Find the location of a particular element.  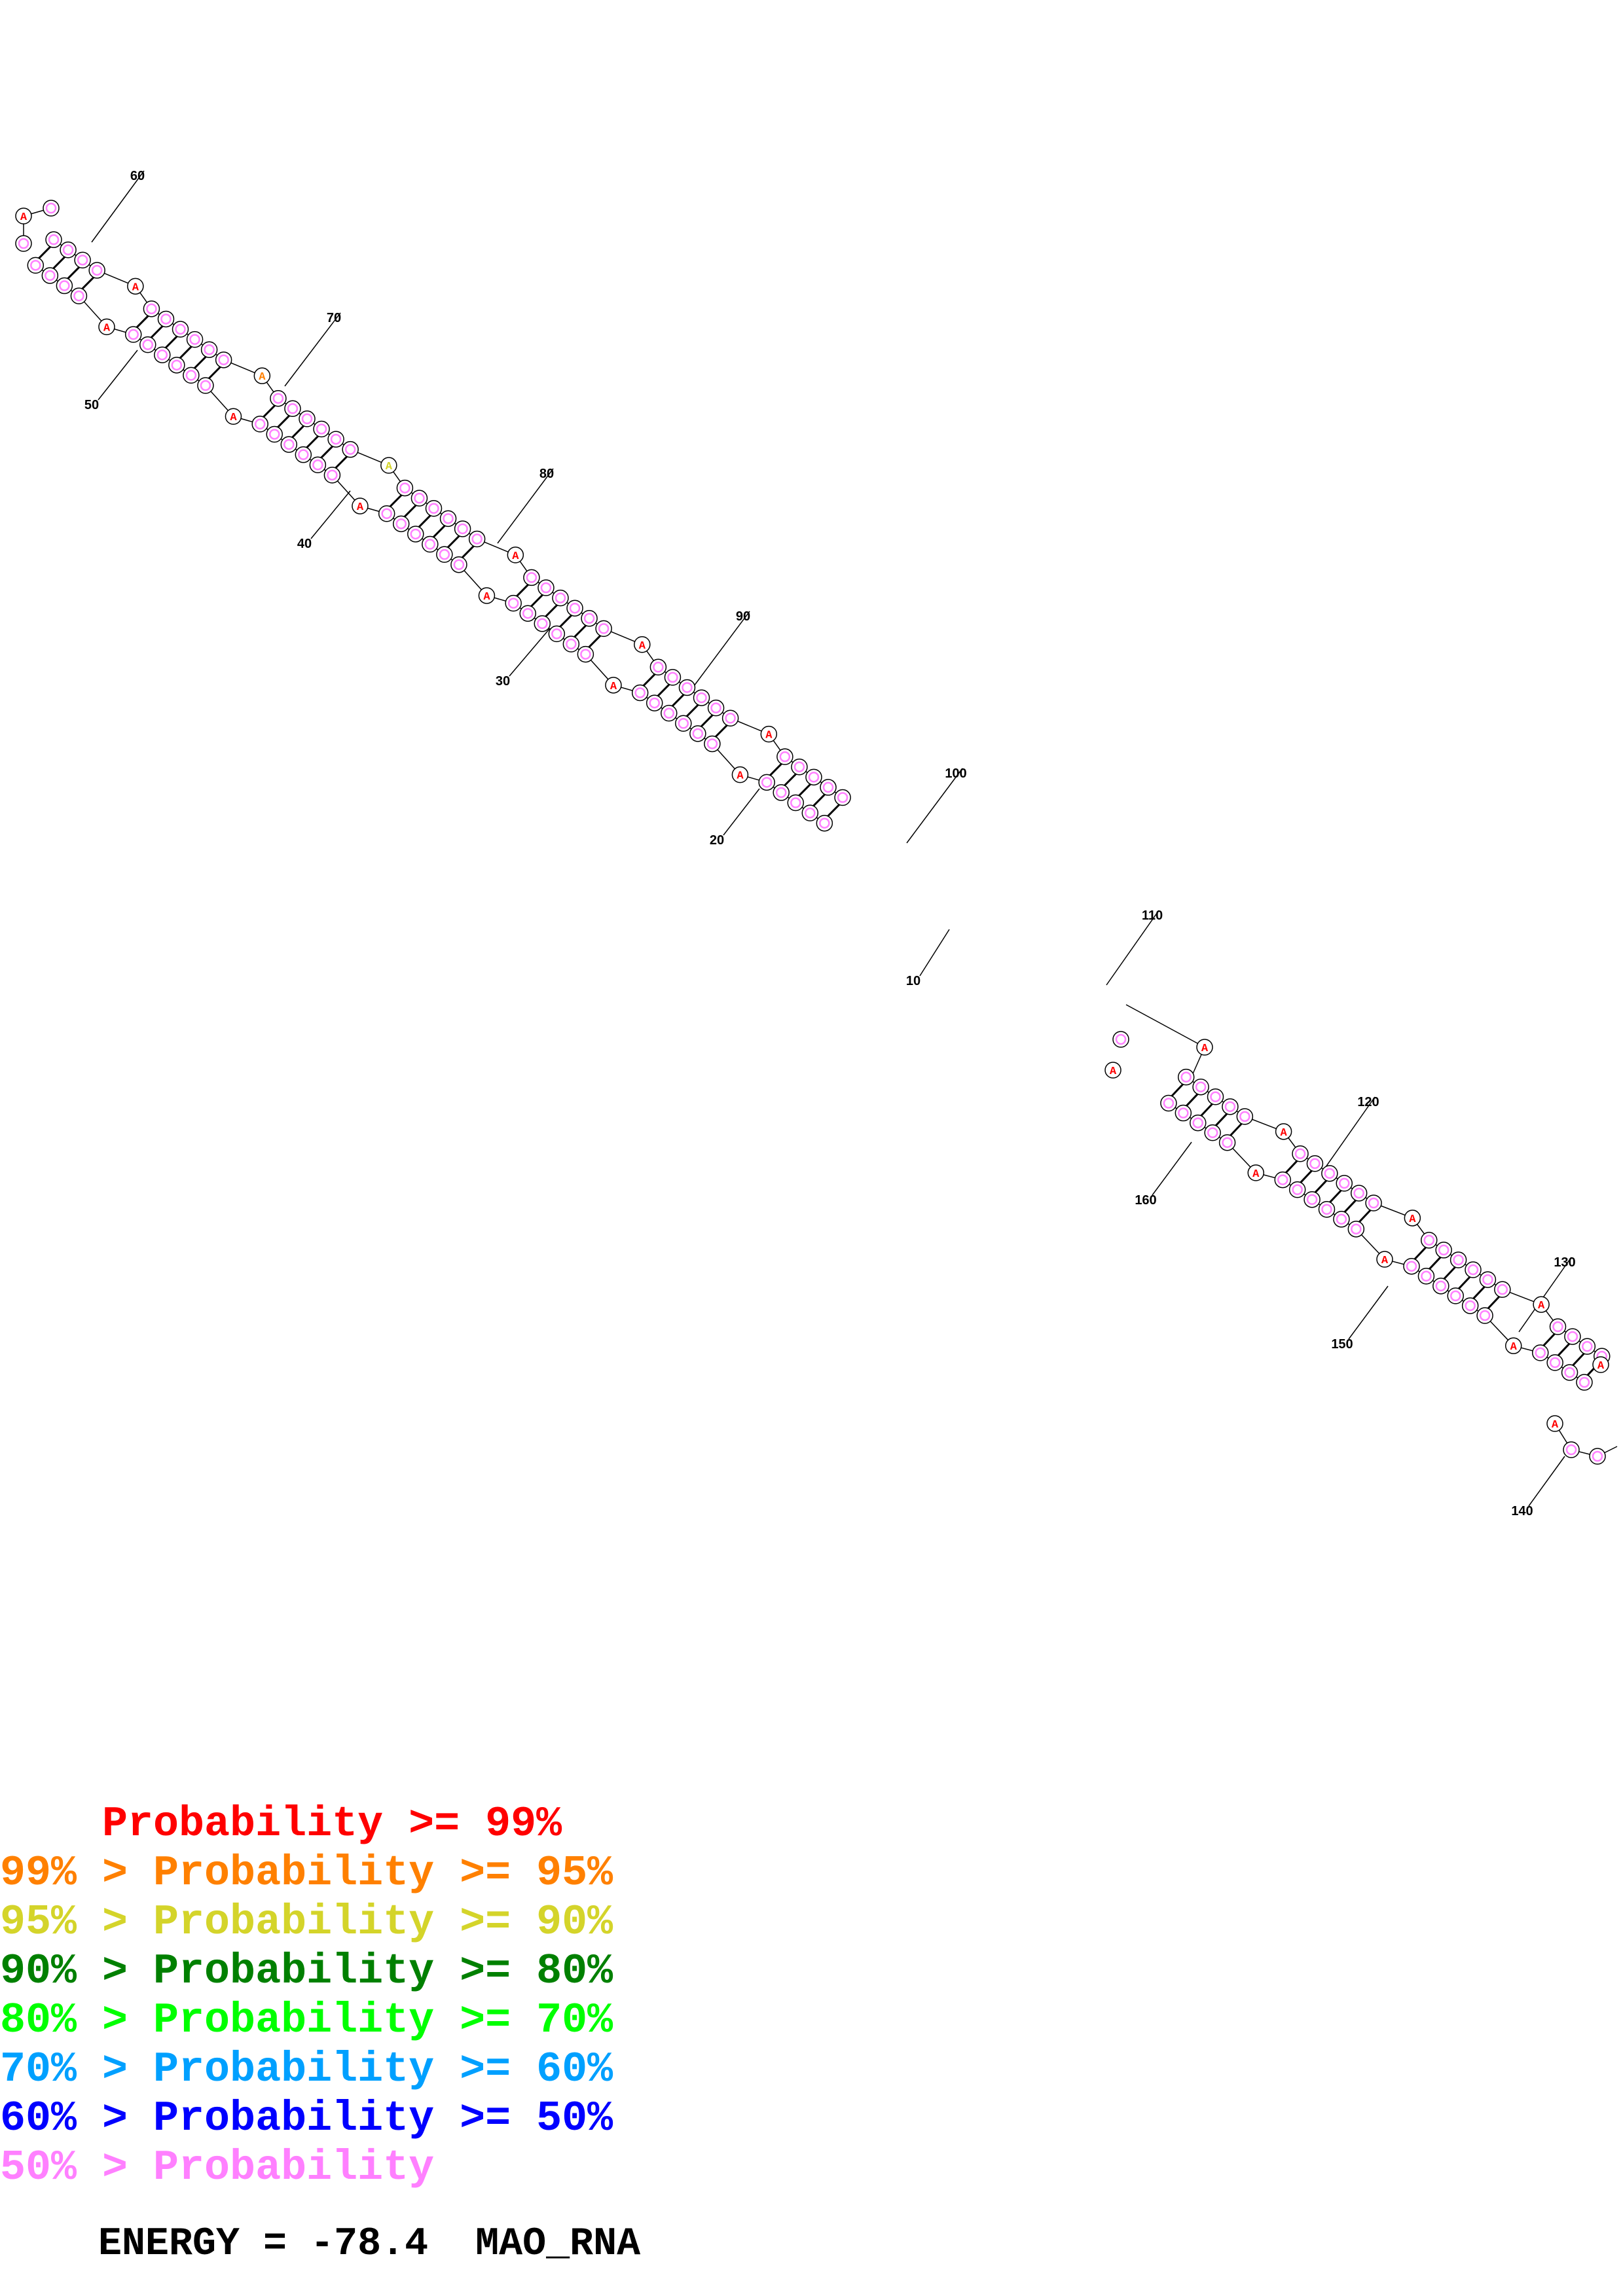

legend-line: 50% > Probability is located at coordinates (217, 2168).